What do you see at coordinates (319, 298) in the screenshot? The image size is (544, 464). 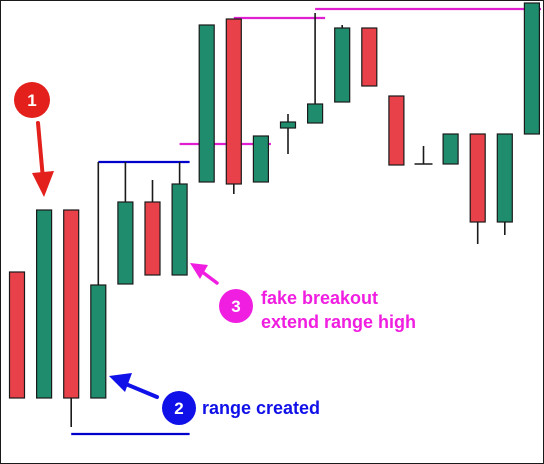 I see `annotation-3-label-line1: fake breakout` at bounding box center [319, 298].